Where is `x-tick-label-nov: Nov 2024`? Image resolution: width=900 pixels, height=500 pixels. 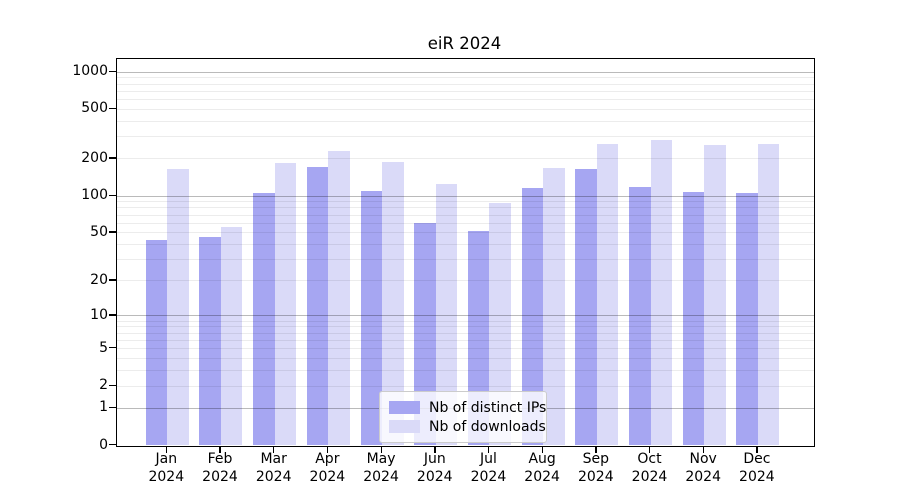 x-tick-label-nov: Nov 2024 is located at coordinates (703, 468).